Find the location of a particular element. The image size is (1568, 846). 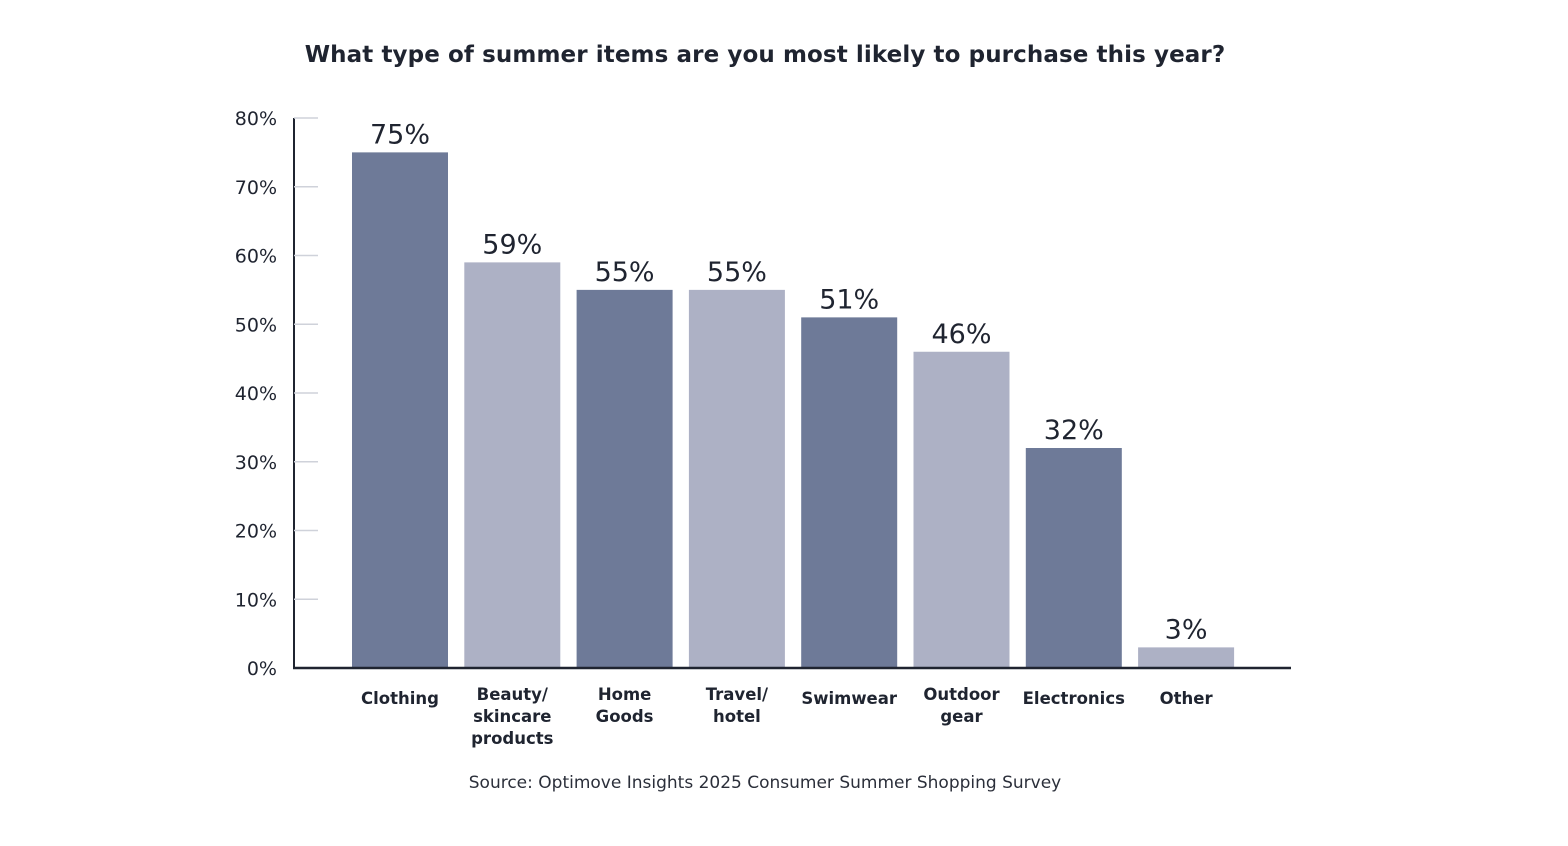

x-category-label-line: Clothing is located at coordinates (400, 698).